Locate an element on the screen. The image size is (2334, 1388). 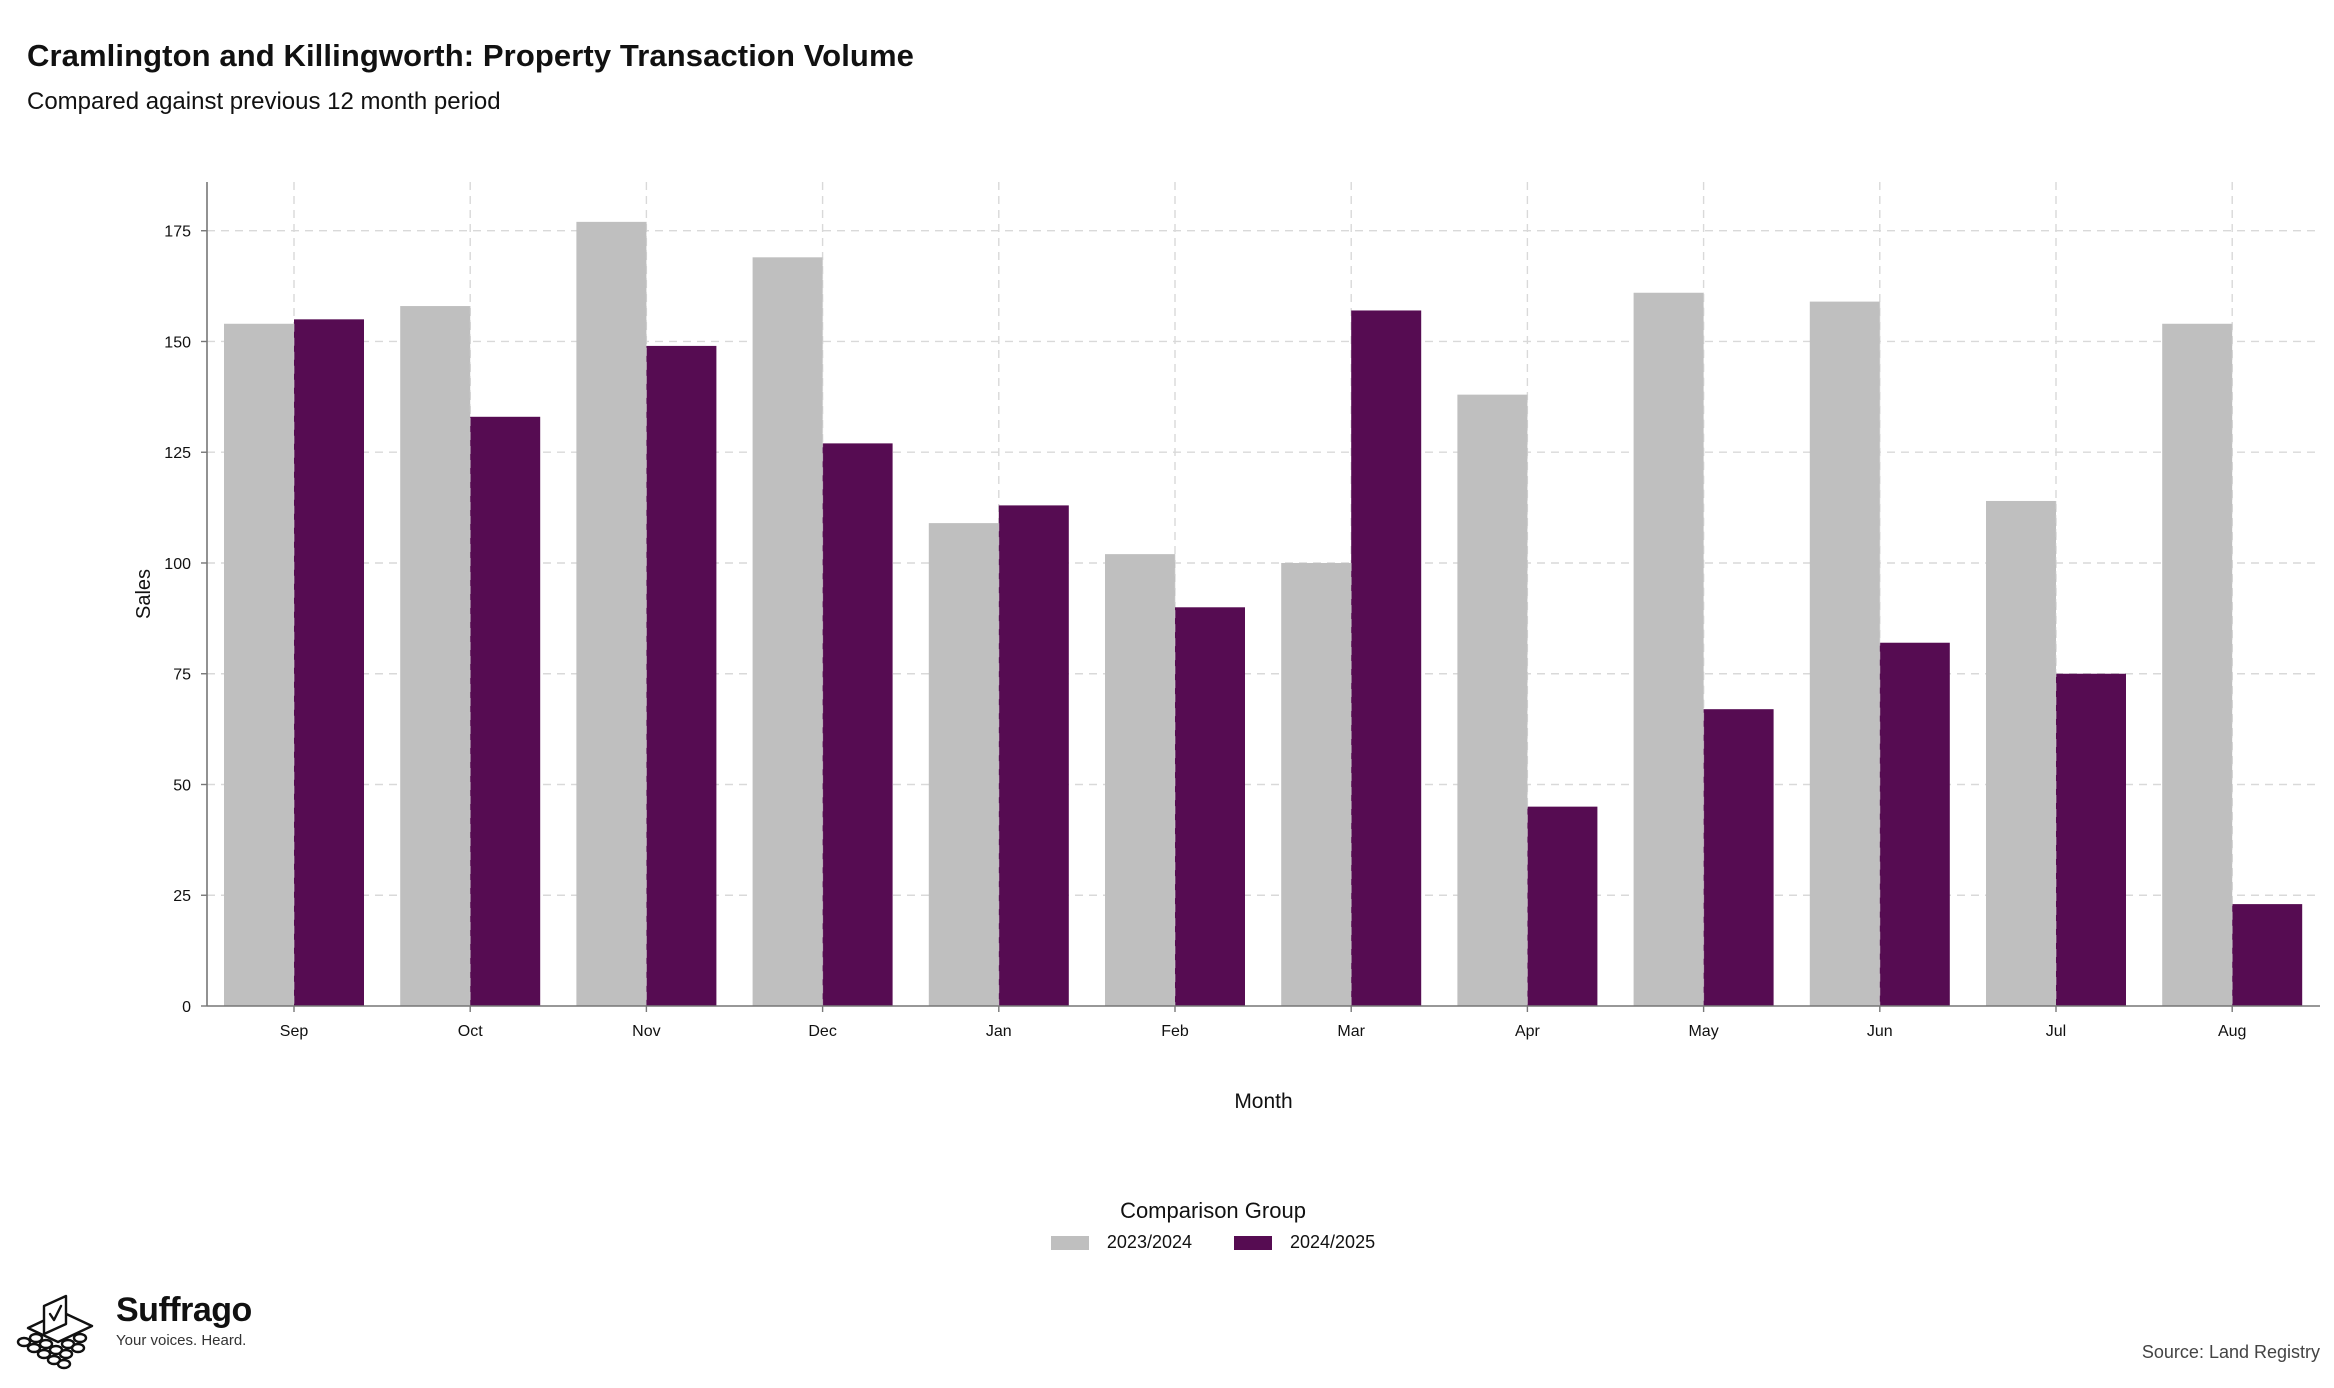
bar-2023-2024-jan is located at coordinates (963, 764).